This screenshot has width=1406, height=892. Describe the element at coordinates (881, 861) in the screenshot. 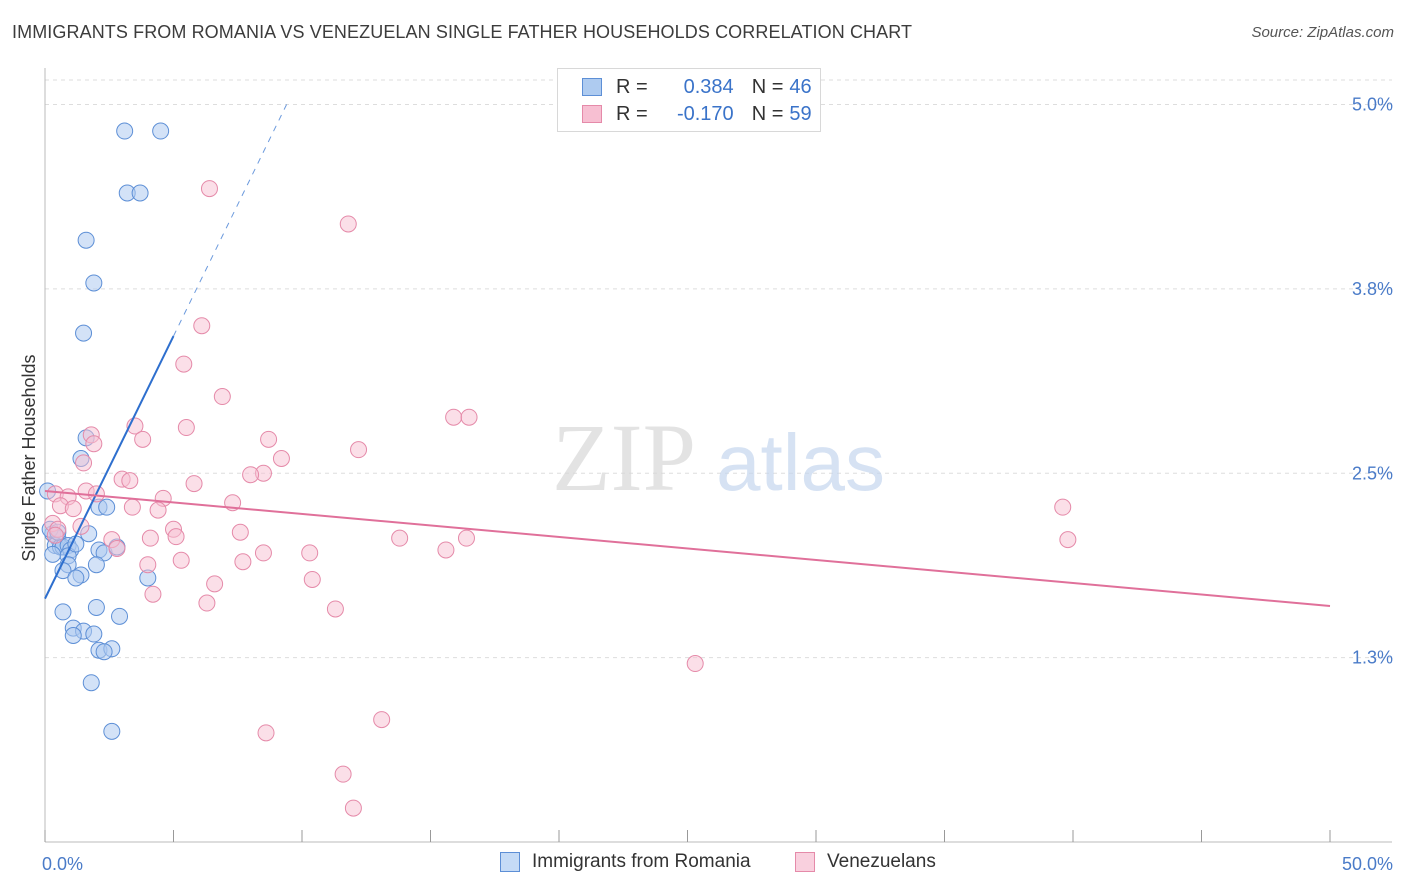

I see `legend-label-venezuela: Venezuelans` at that location.